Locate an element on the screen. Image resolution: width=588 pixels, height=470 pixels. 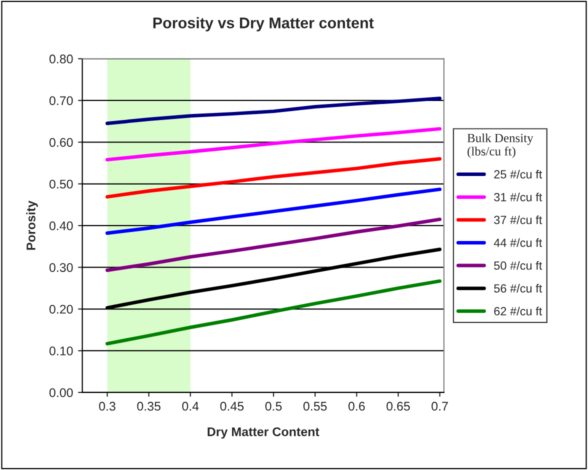
y-tick-label: 0.00 is located at coordinates (61, 393).